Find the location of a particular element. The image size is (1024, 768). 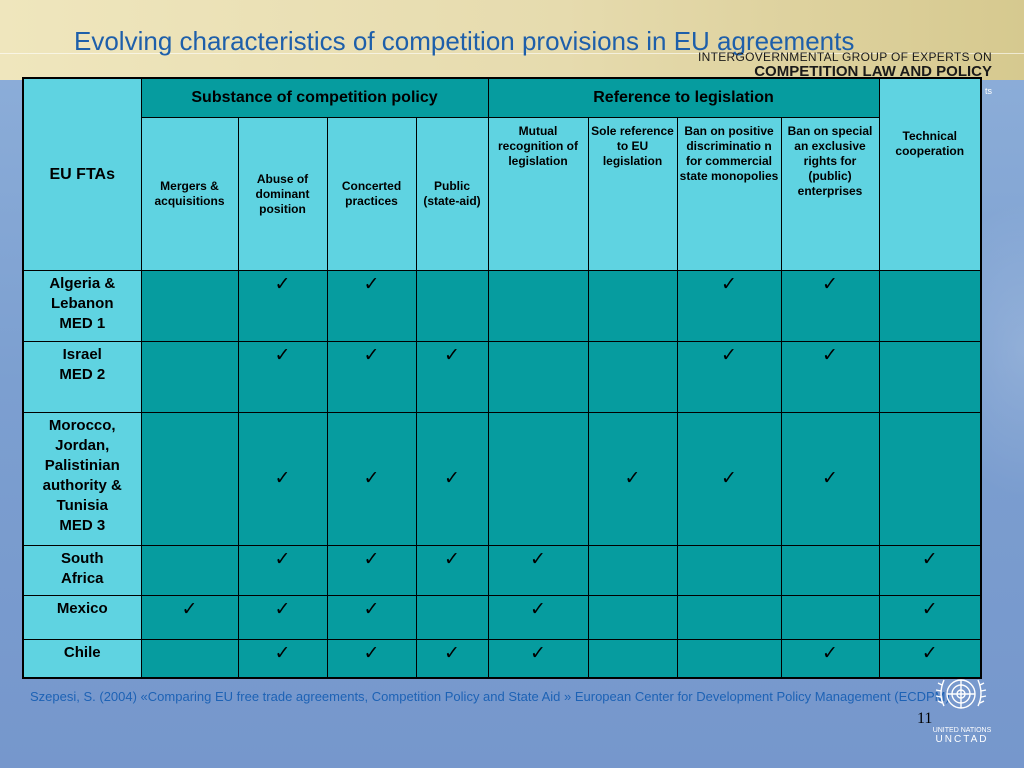

header-mutual-recognition: Mutual recognition of legislation is located at coordinates (538, 194).